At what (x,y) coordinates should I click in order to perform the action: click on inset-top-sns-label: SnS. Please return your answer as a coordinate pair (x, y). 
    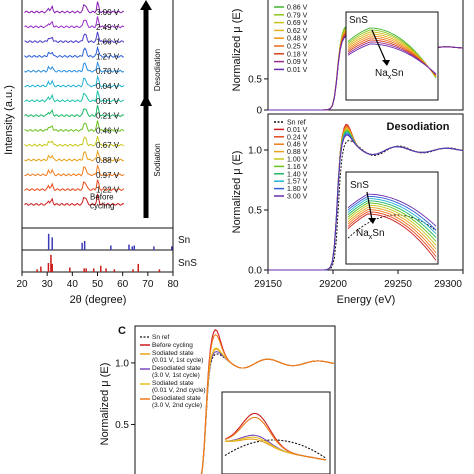
    Looking at the image, I should click on (358, 20).